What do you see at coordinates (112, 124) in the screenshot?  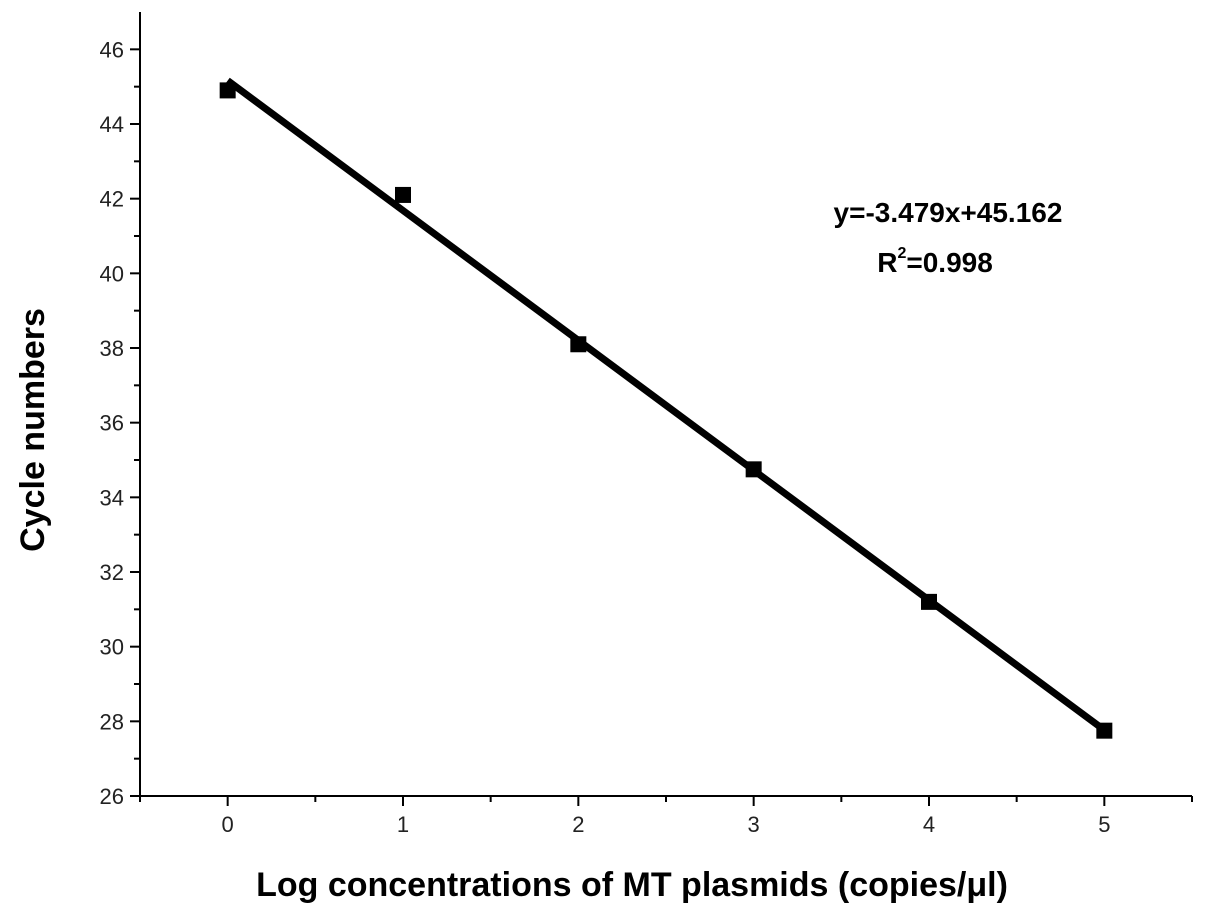 I see `y-tick-label-44: 44` at bounding box center [112, 124].